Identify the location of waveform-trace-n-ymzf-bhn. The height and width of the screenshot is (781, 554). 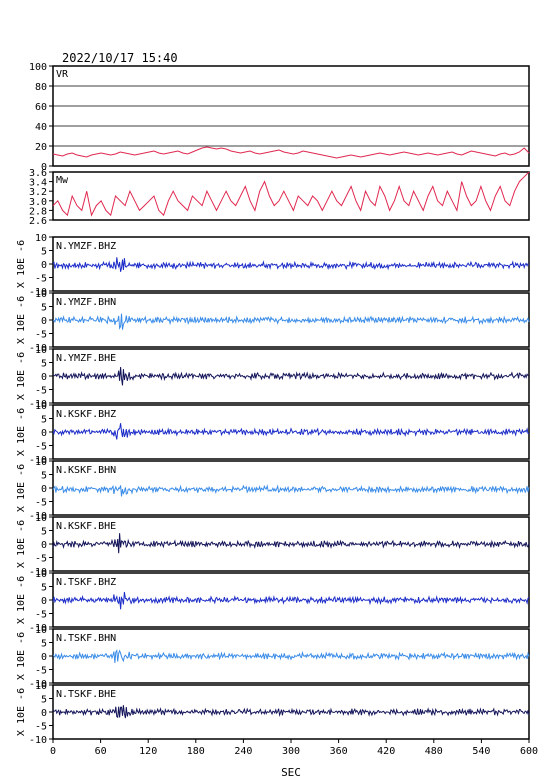
(291, 321).